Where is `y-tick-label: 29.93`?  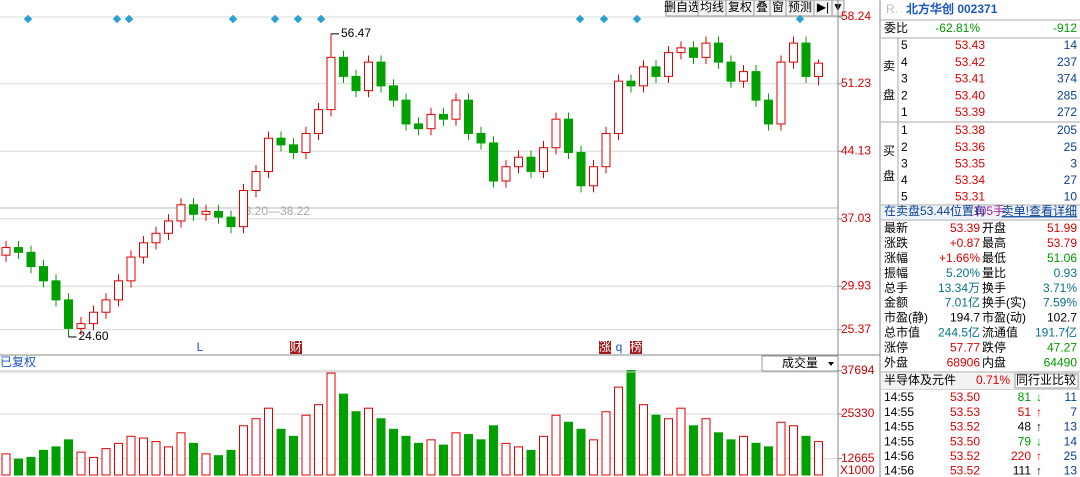
y-tick-label: 29.93 is located at coordinates (856, 285).